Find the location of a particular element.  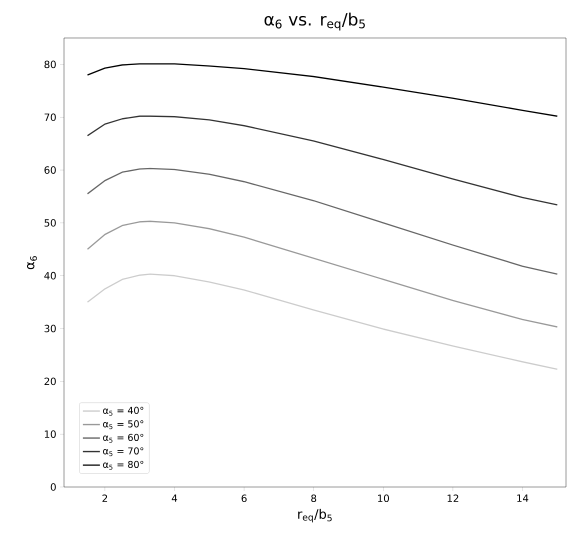

y-tick-label: 10 is located at coordinates (50, 434).